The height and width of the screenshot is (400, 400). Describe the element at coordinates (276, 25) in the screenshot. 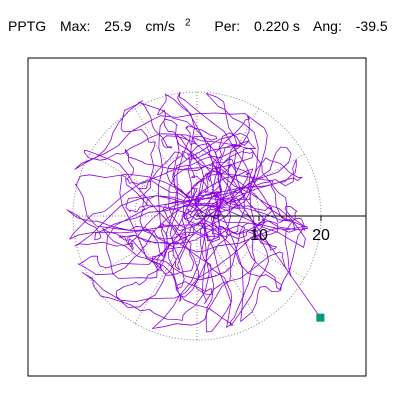

I see `per-value: 0.220 s` at that location.